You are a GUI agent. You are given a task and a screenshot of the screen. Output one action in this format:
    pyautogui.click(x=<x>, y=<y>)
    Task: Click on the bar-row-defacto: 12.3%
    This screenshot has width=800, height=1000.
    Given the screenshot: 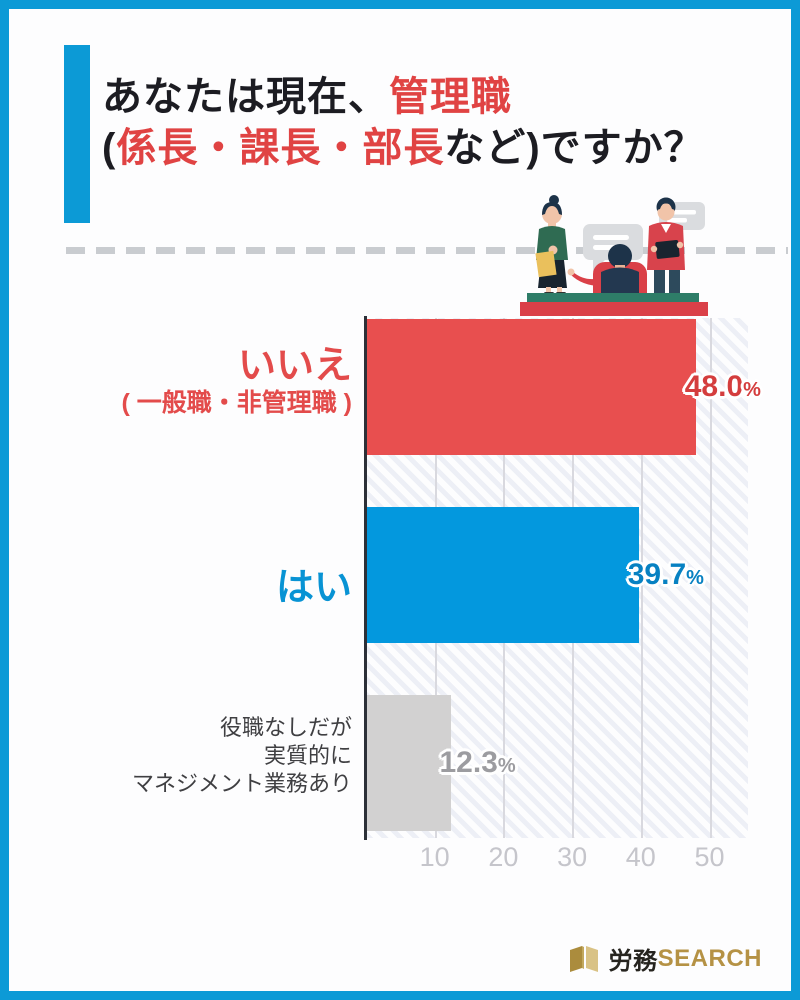 What is the action you would take?
    pyautogui.click(x=557, y=763)
    